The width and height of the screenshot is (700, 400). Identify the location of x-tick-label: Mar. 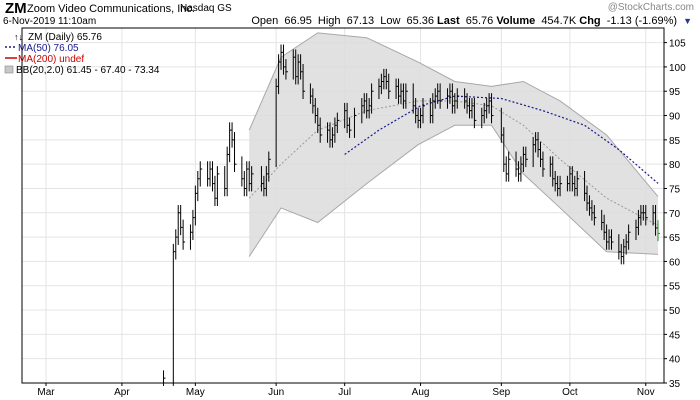
(46, 392).